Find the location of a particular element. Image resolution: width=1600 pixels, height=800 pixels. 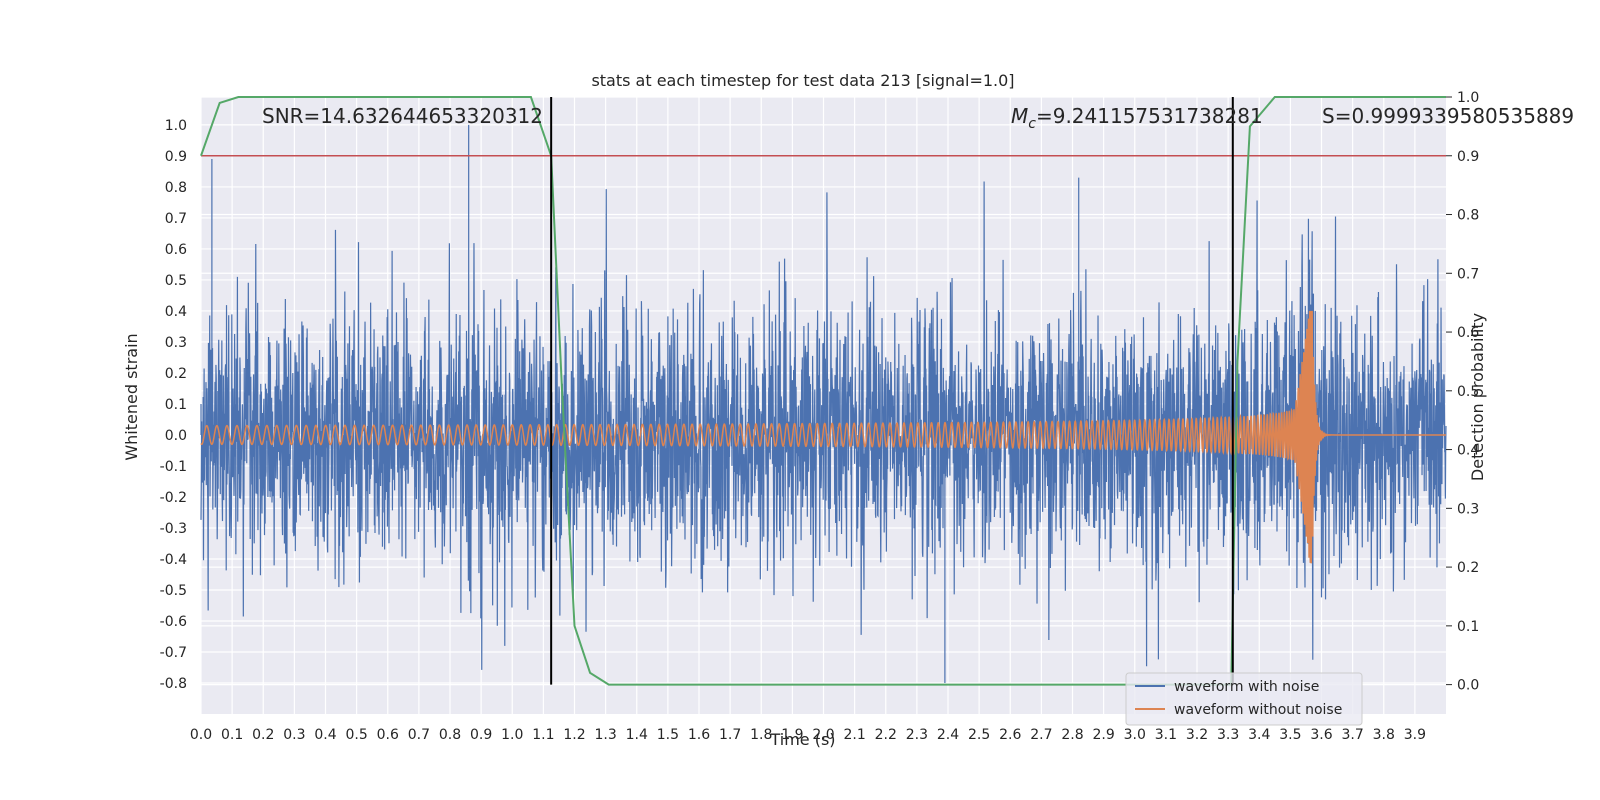

y-left-tick-label: 0.7 is located at coordinates (176, 219).